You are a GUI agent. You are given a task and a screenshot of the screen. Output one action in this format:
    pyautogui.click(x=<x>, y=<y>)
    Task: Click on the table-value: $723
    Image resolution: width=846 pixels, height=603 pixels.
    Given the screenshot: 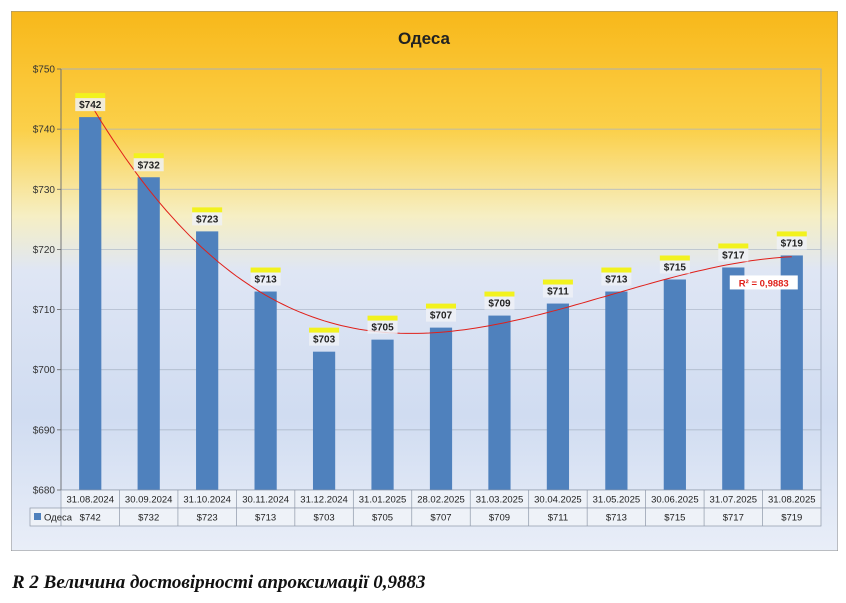 What is the action you would take?
    pyautogui.click(x=207, y=518)
    